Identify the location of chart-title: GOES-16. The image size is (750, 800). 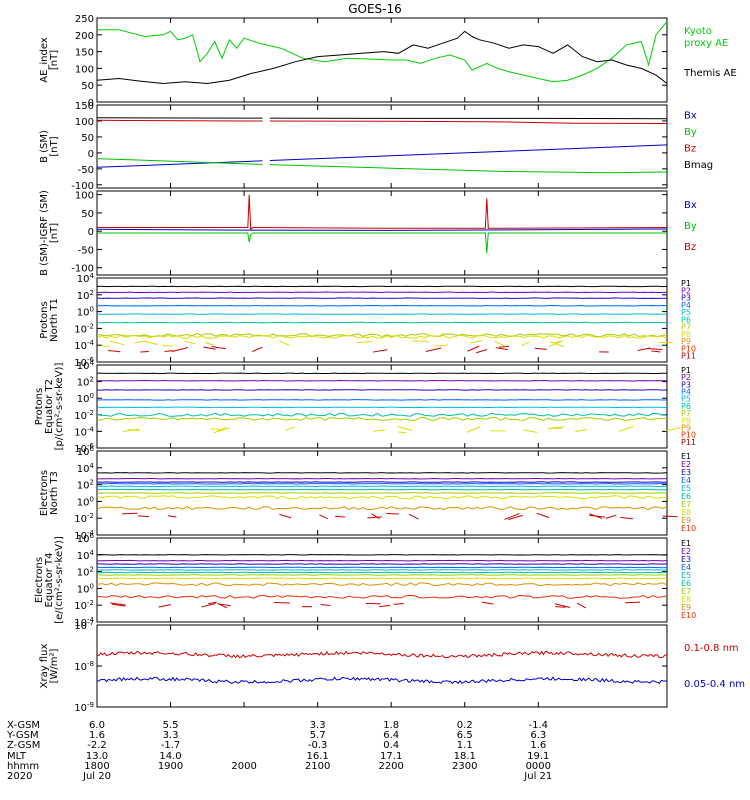
(375, 9).